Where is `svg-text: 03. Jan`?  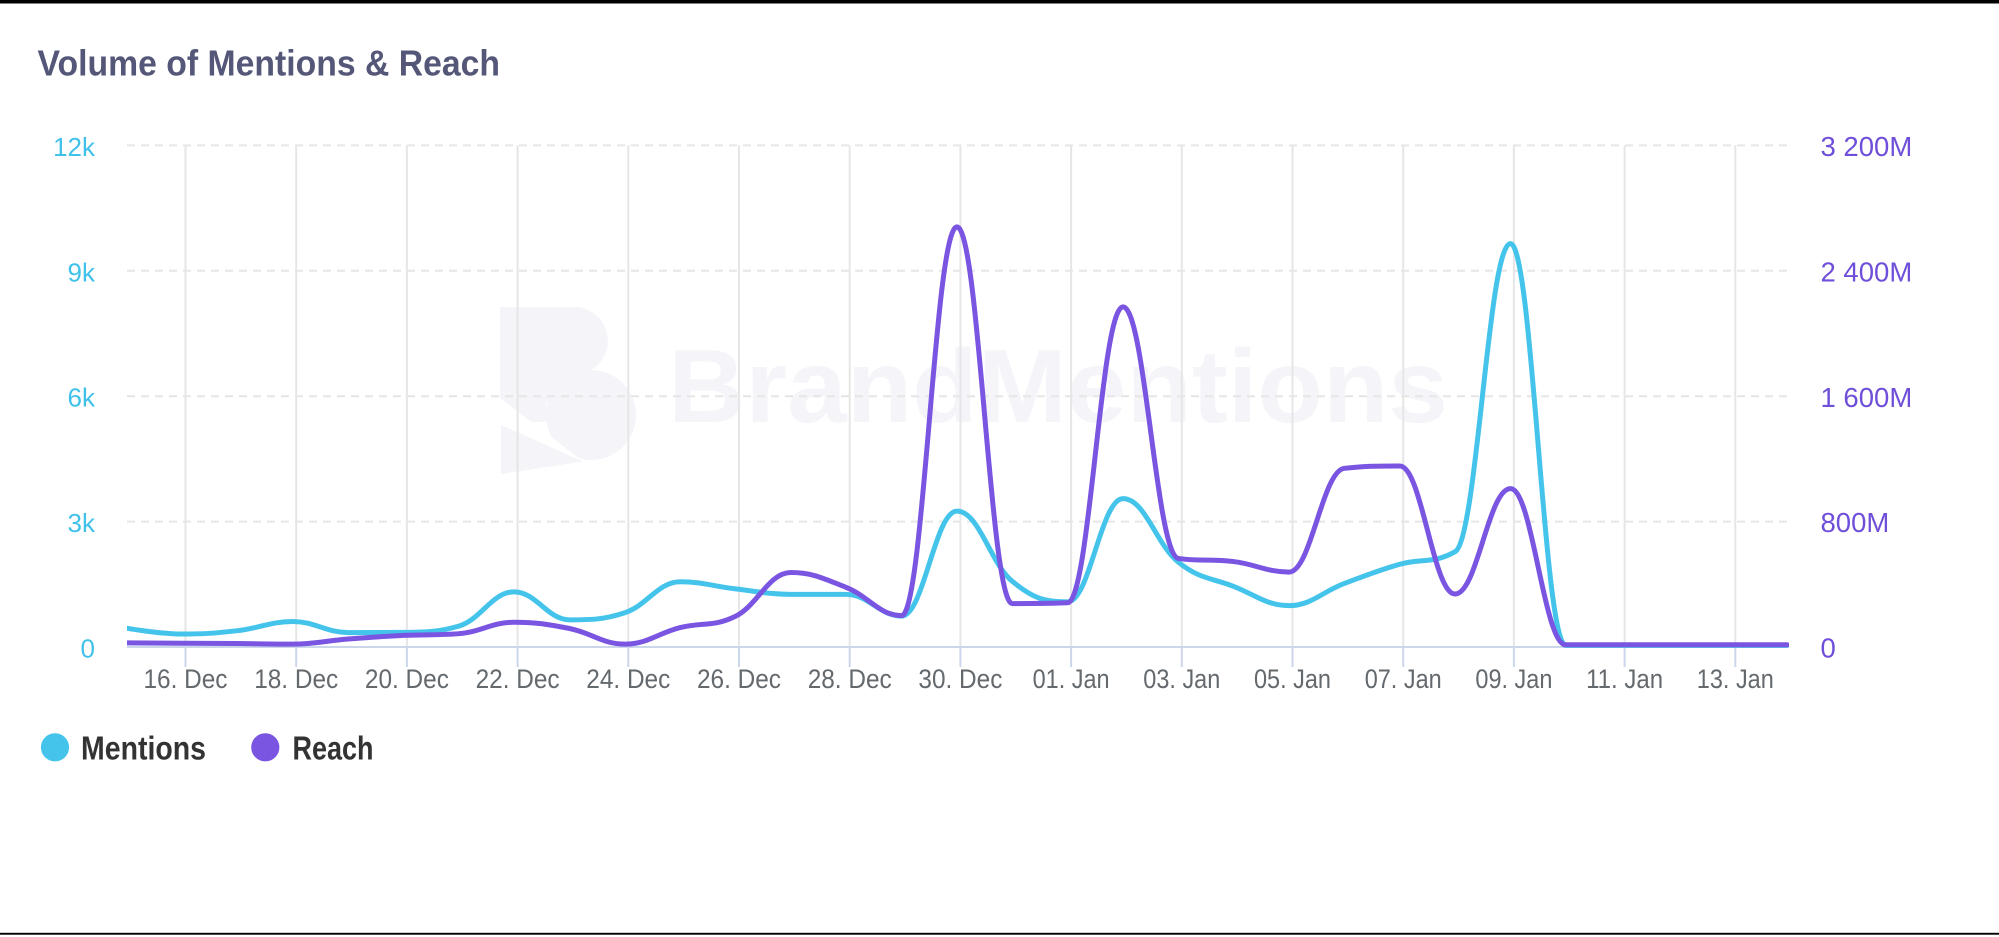
svg-text: 03. Jan is located at coordinates (1181, 679).